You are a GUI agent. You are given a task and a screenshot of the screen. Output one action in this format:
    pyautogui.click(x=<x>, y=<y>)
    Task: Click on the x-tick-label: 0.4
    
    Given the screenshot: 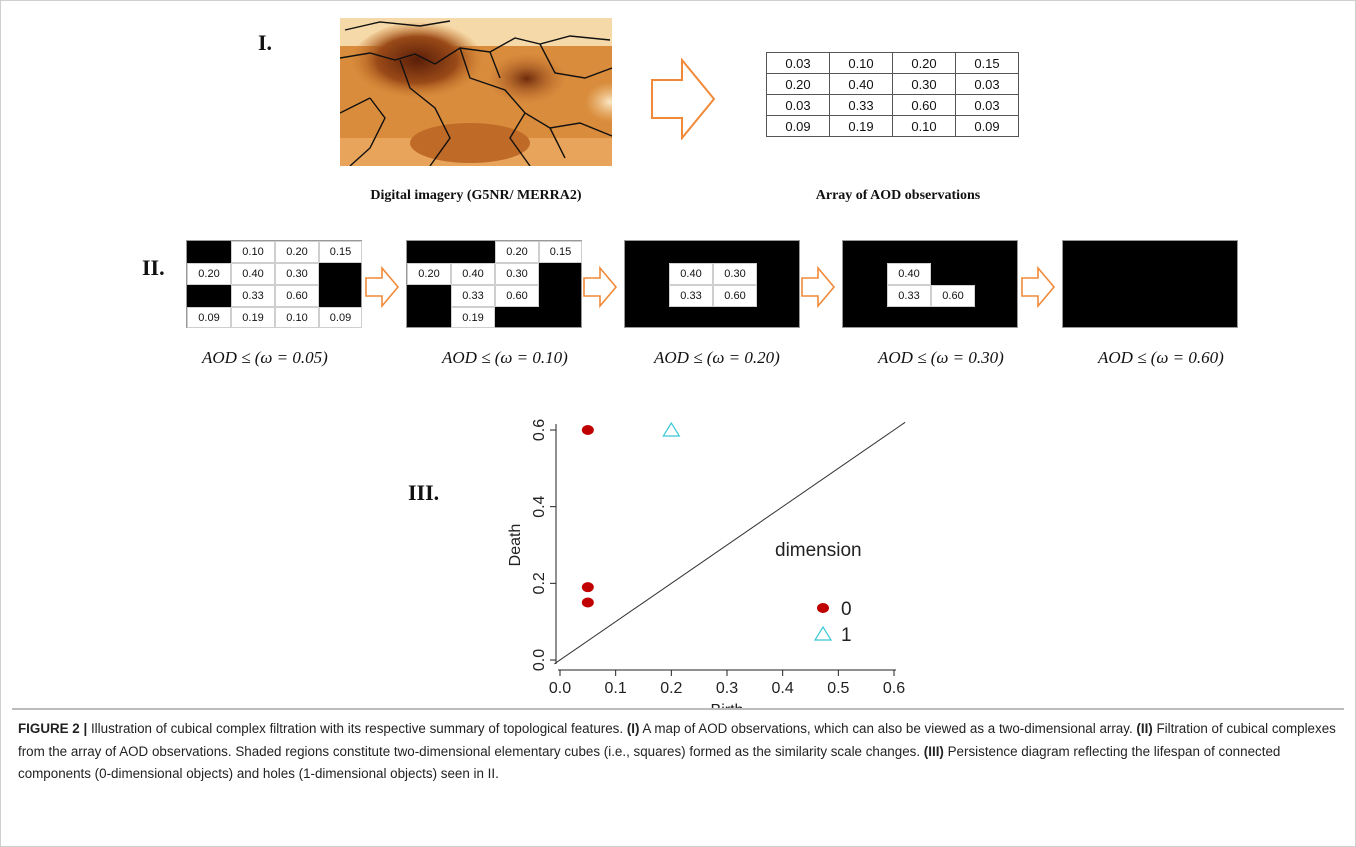 What is the action you would take?
    pyautogui.click(x=783, y=688)
    